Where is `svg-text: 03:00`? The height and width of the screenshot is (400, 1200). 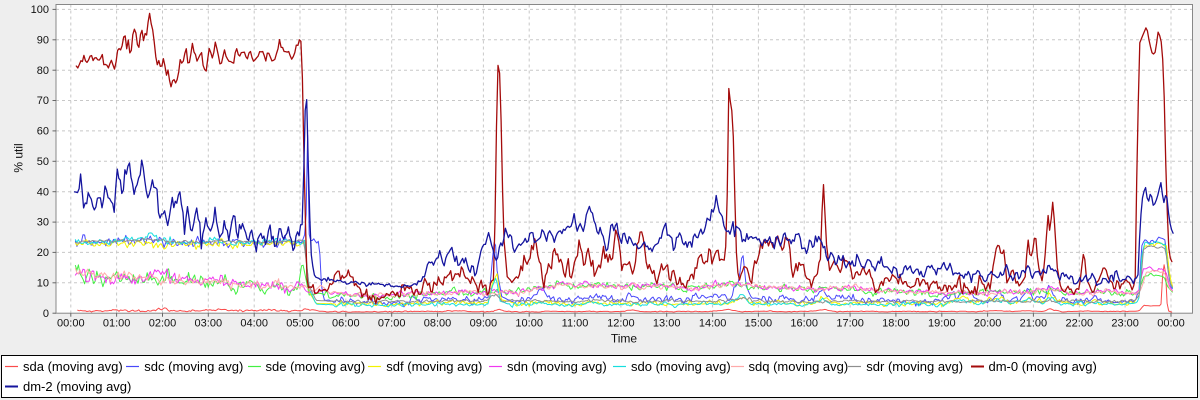 svg-text: 03:00 is located at coordinates (209, 324).